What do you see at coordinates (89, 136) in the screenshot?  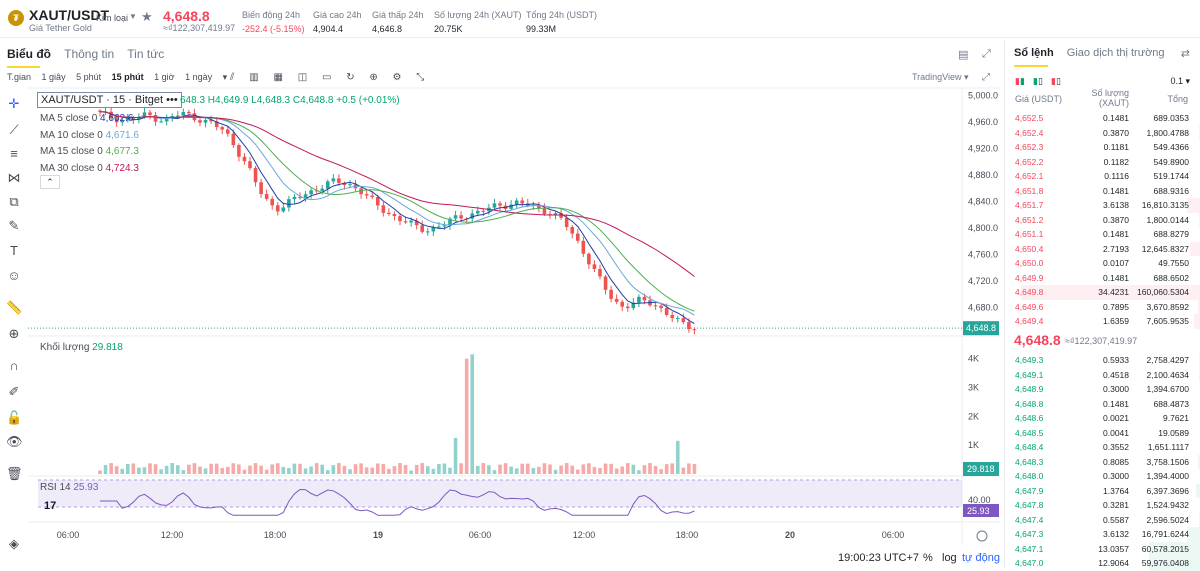 I see `ma-10-row: MA 10 close 0 4,671.6` at bounding box center [89, 136].